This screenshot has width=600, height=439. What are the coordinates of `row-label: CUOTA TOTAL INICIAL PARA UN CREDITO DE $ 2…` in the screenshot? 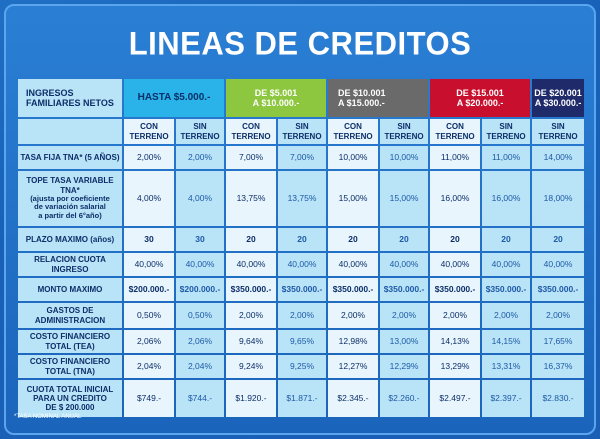 It's located at (70, 398).